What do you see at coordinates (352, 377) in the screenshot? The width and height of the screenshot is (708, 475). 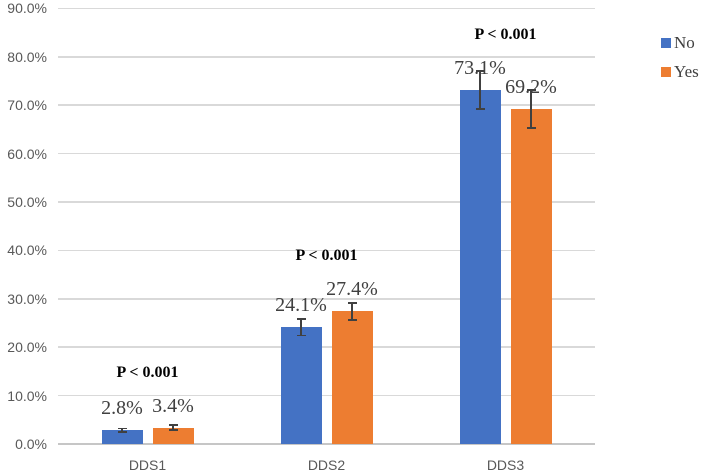 I see `bar-yes-dds2` at bounding box center [352, 377].